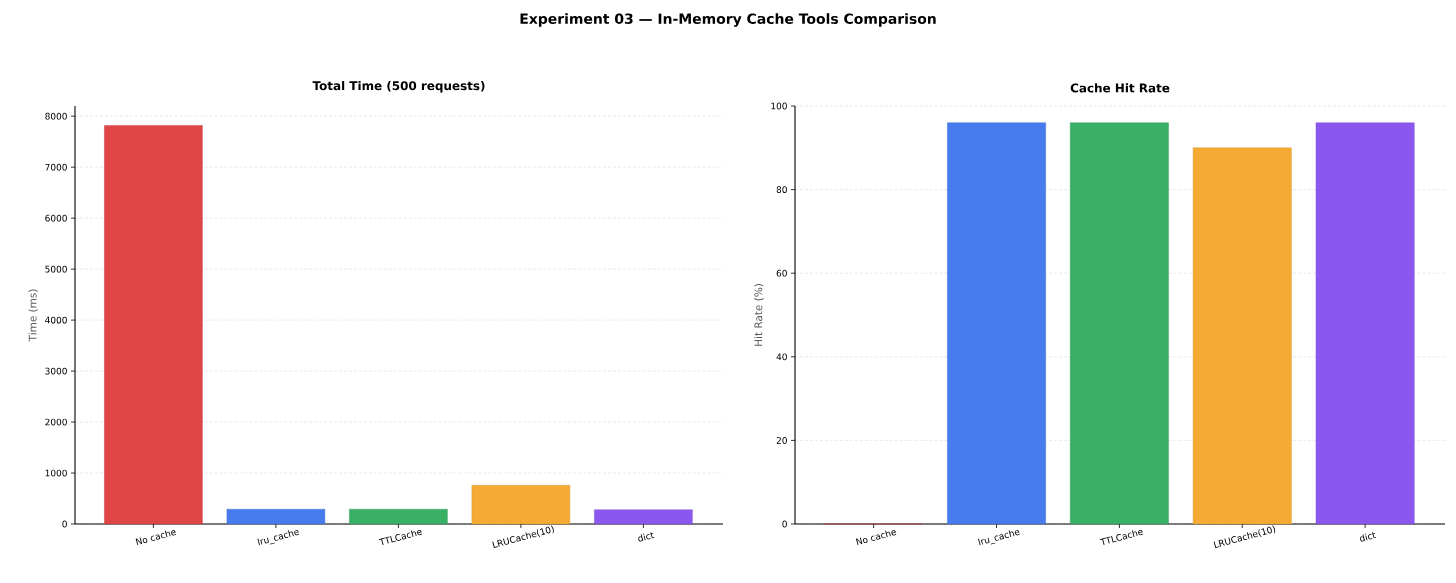  What do you see at coordinates (56, 371) in the screenshot?
I see `y-tick-label: 3000` at bounding box center [56, 371].